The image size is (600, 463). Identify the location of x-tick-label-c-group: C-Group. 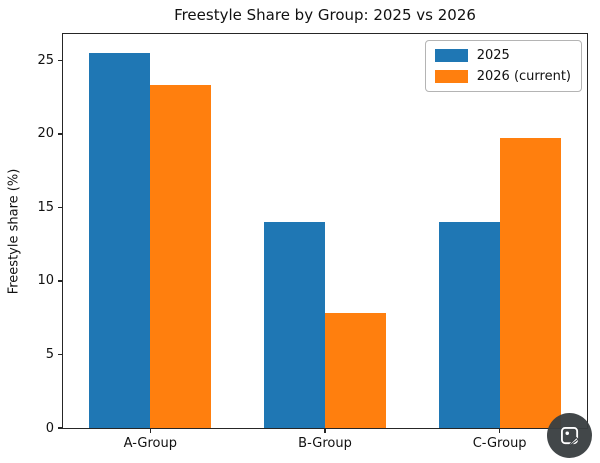
(499, 443).